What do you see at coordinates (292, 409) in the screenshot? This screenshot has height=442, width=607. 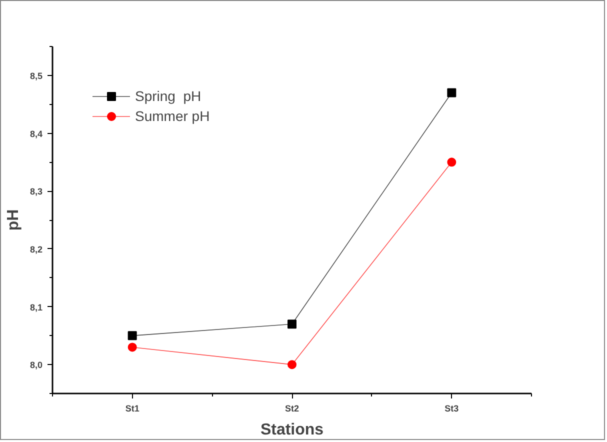 I see `x-tick-label: St2` at bounding box center [292, 409].